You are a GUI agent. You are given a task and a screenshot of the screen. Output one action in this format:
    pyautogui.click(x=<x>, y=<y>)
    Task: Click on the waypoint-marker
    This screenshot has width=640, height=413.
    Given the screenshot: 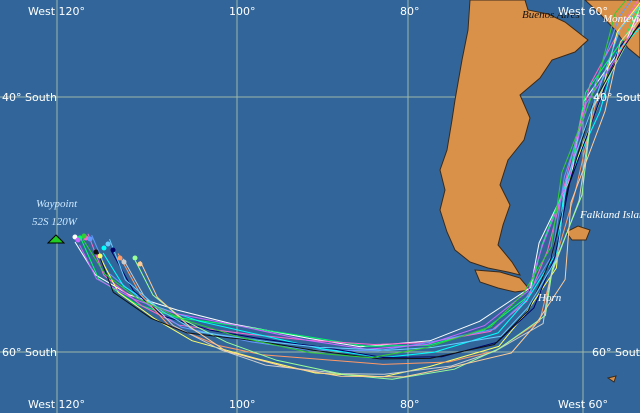 What is the action you would take?
    pyautogui.click(x=56, y=239)
    